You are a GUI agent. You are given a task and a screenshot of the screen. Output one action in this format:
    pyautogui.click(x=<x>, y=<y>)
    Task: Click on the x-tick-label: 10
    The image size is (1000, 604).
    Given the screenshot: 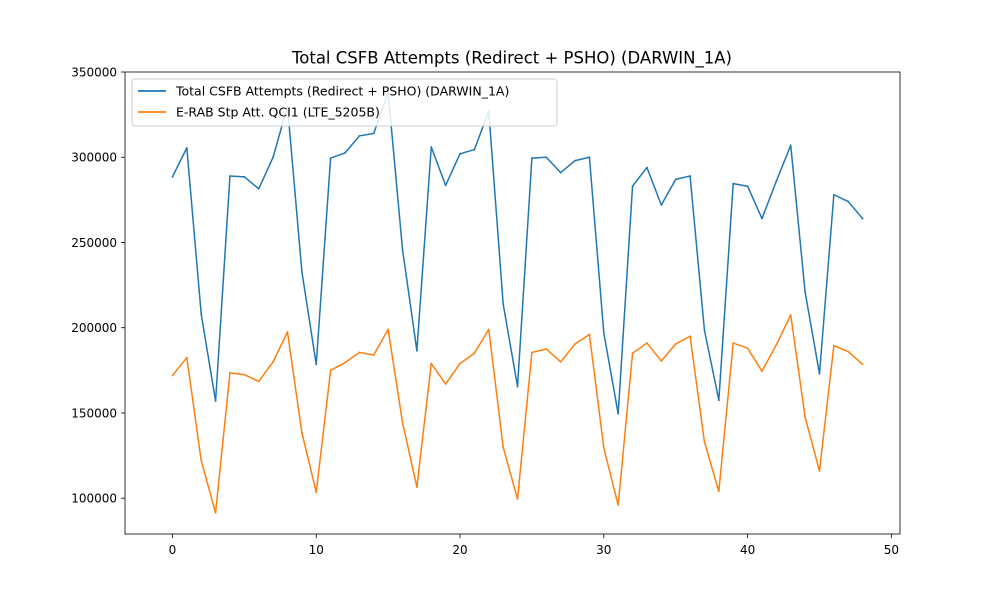 What is the action you would take?
    pyautogui.click(x=316, y=550)
    